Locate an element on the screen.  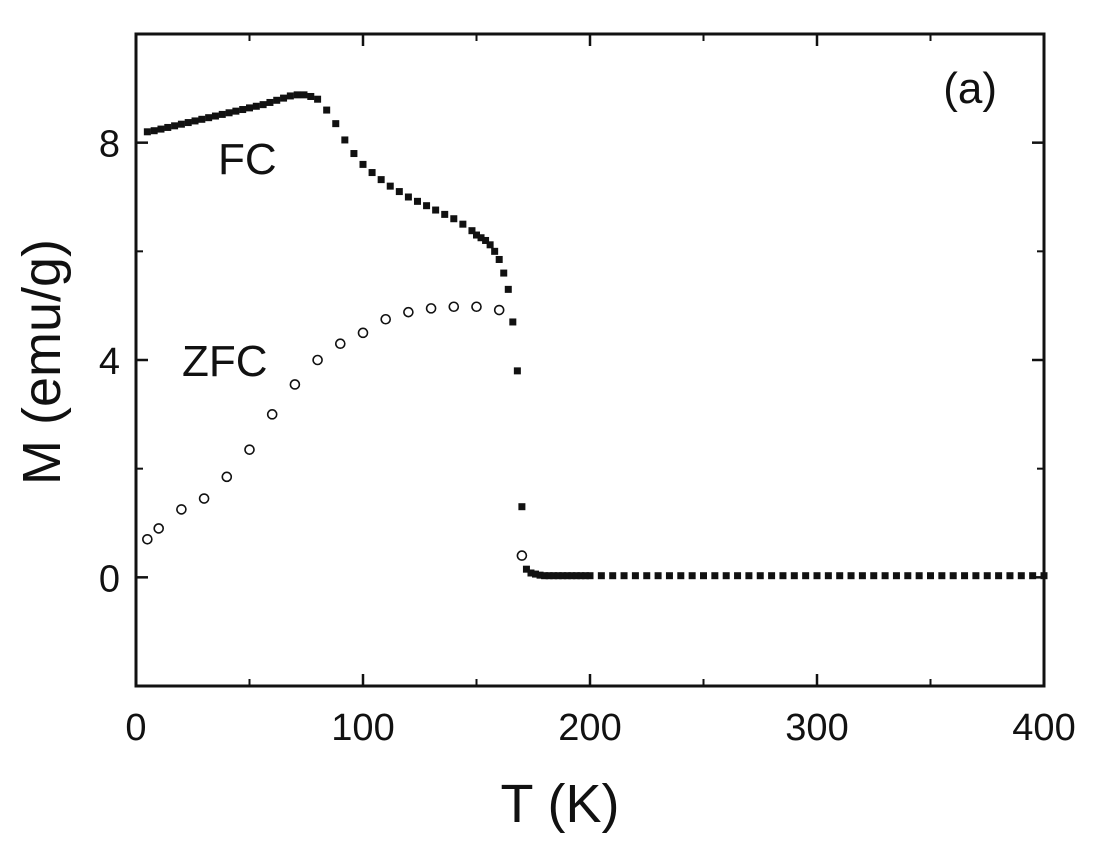
y-tick-labels: 0 4 8 is located at coordinates (109, 362).